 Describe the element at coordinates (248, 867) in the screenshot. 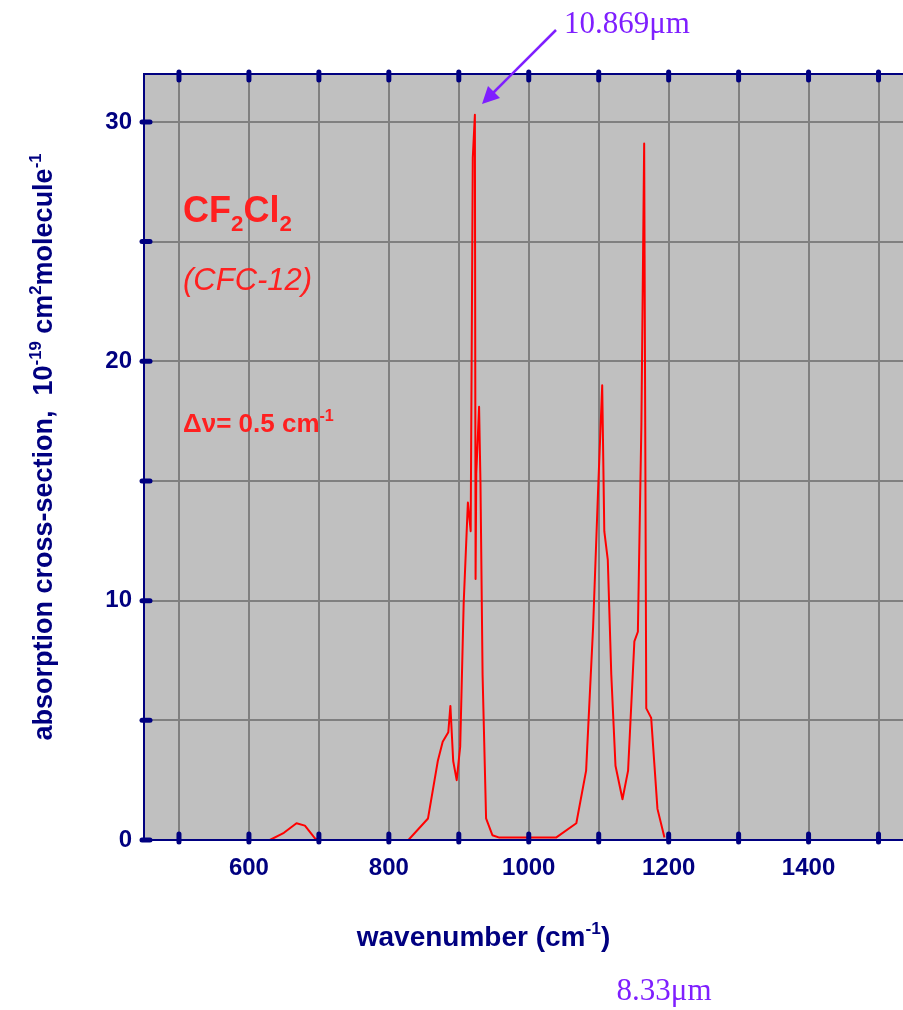

I see `x-tick-label: 600` at that location.